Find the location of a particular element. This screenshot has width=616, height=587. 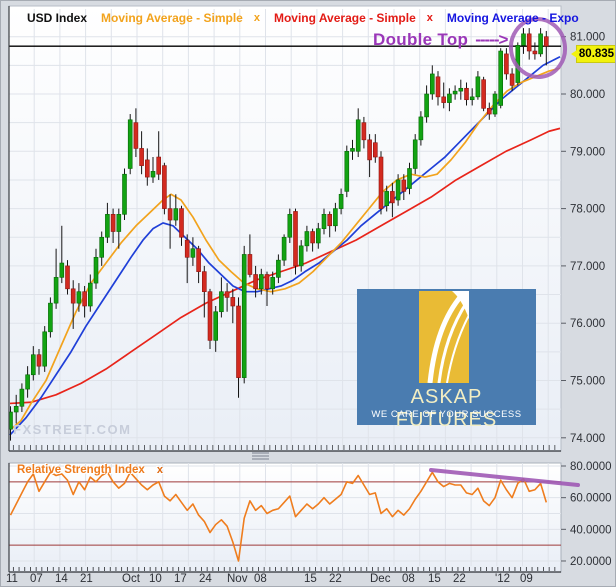

date-axis: 11 07 14 21 Oct 10 17 24 Nov 08 15 22 Dec 08 15 22 '12 09 is located at coordinates (269, 579).